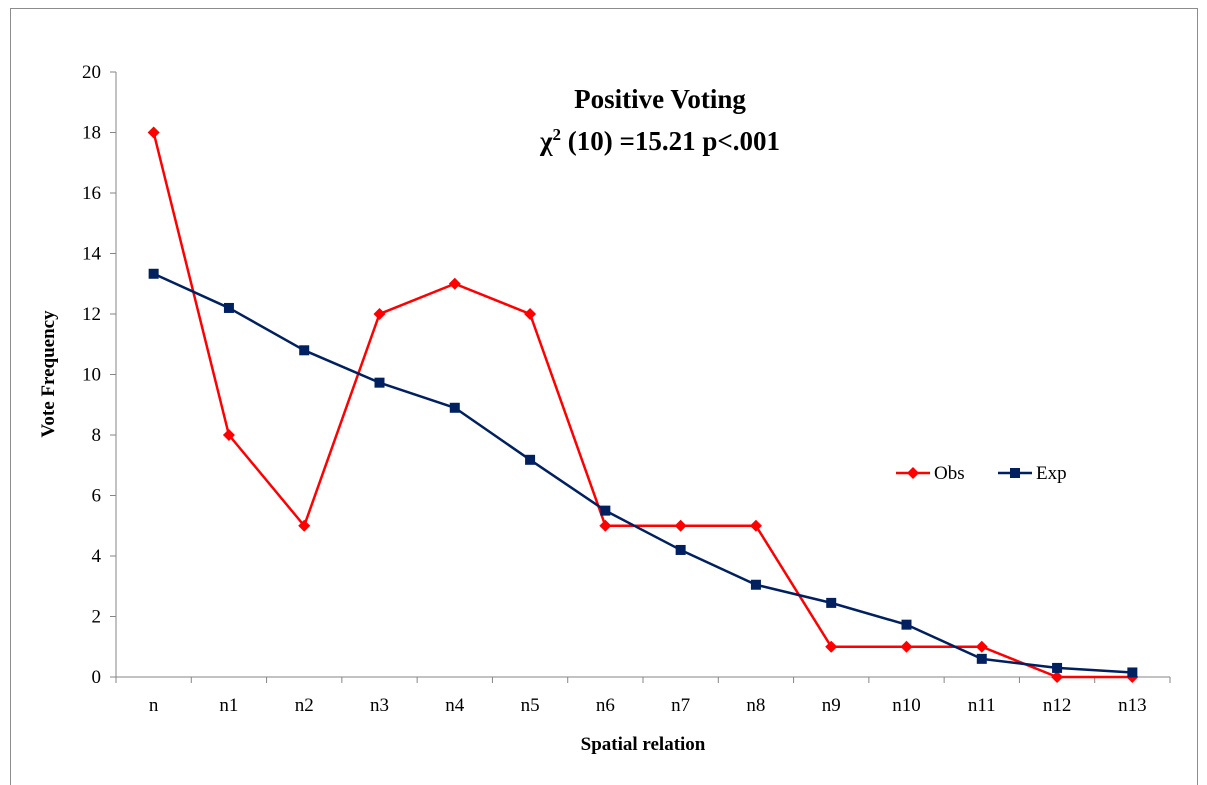 The width and height of the screenshot is (1207, 785). I want to click on x-tick-label: n13, so click(1132, 705).